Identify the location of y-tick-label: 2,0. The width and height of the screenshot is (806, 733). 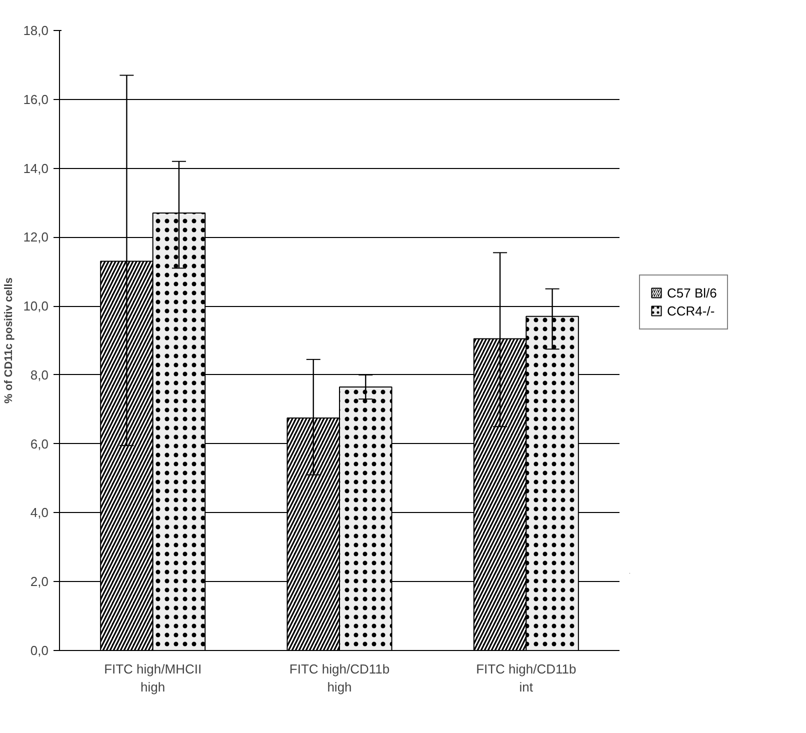
(39, 582).